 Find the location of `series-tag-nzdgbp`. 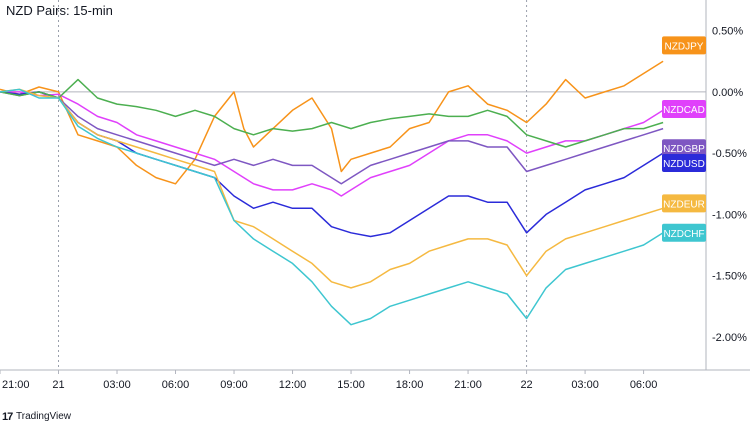

series-tag-nzdgbp is located at coordinates (684, 148).